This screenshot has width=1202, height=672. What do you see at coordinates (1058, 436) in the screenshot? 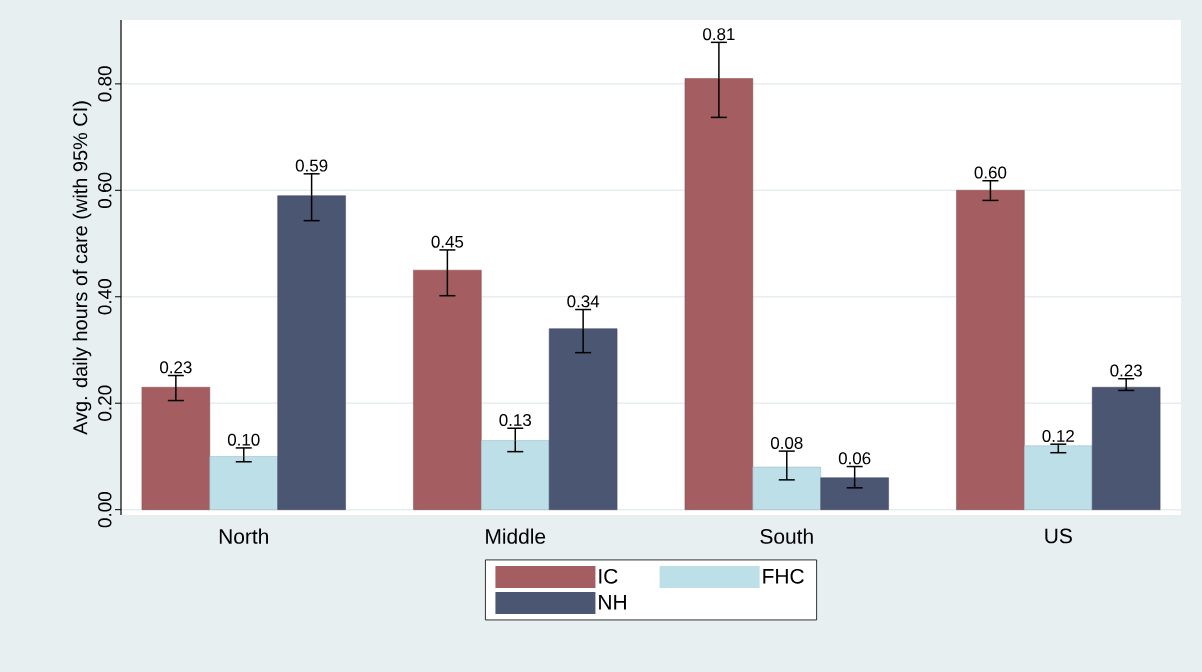
I see `data-label: 0.12` at bounding box center [1058, 436].